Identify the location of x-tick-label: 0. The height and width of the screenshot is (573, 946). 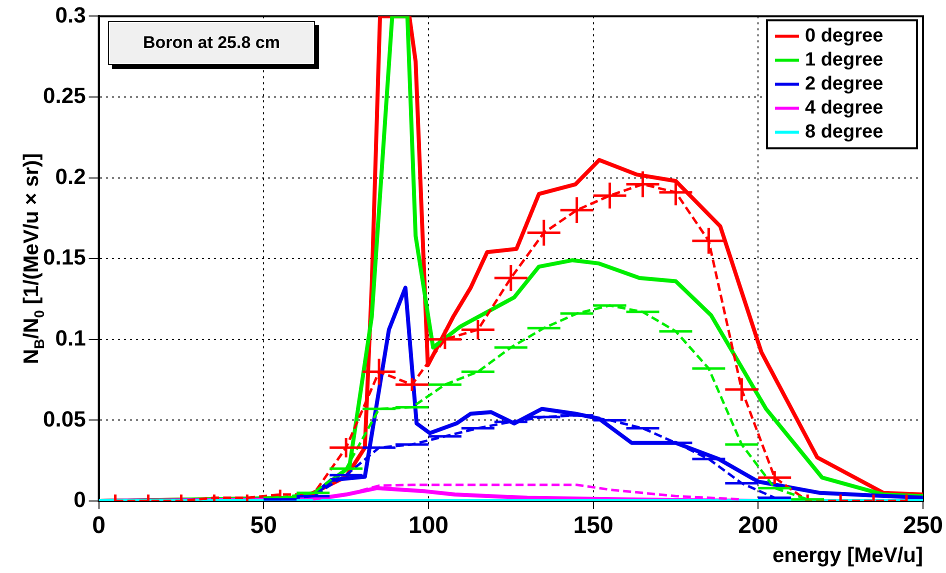
(99, 526).